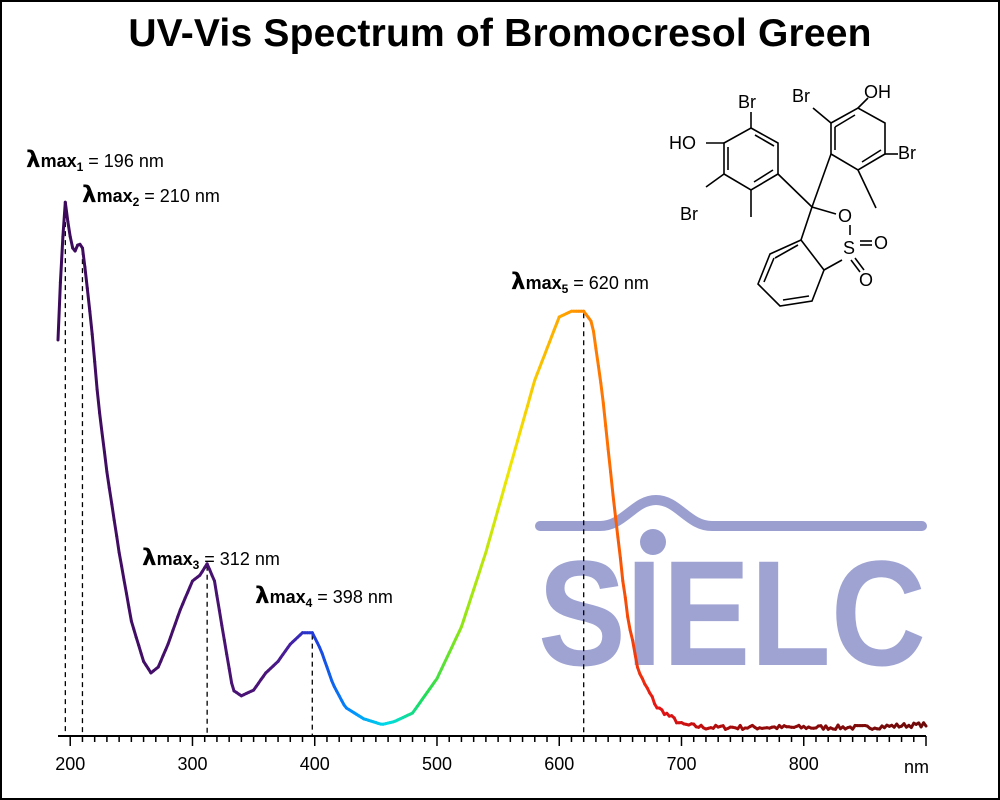 The image size is (1000, 800). What do you see at coordinates (192, 764) in the screenshot?
I see `x-tick-label: 300` at bounding box center [192, 764].